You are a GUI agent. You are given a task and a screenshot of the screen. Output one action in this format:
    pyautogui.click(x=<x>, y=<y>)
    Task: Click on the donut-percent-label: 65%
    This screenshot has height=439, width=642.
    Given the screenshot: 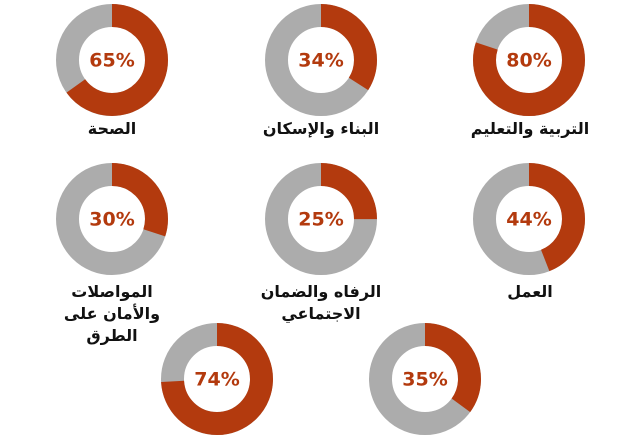 What is the action you would take?
    pyautogui.click(x=111, y=61)
    